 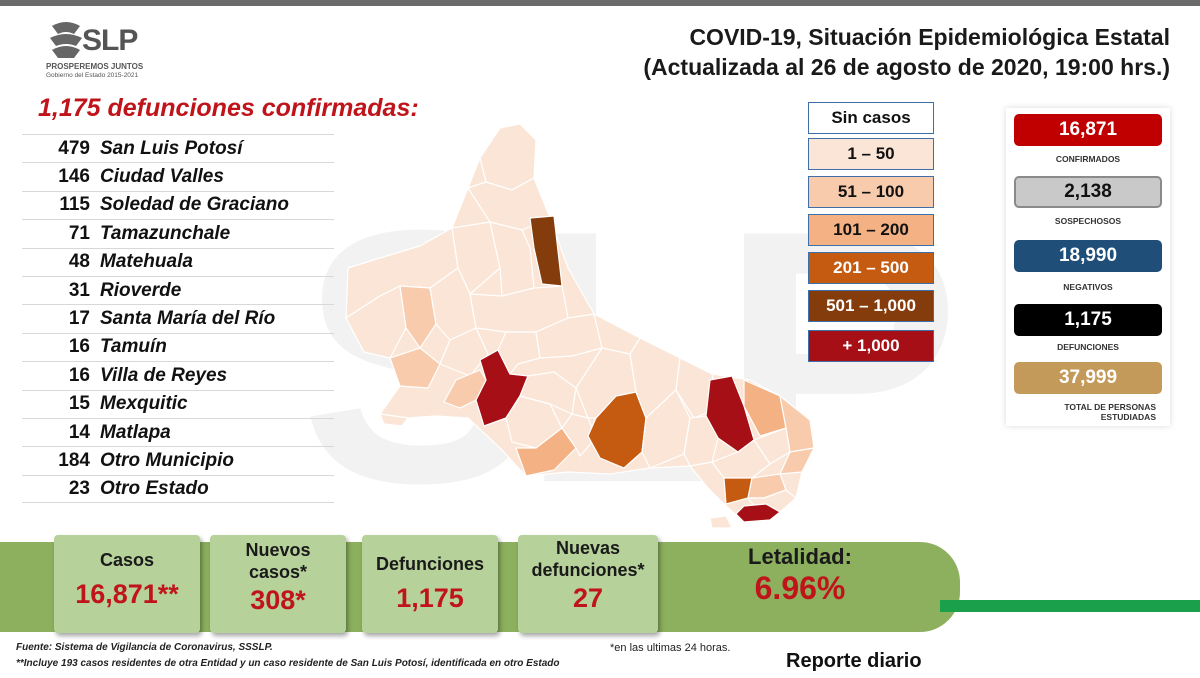 I want to click on municipality-count: 115, so click(x=74, y=205).